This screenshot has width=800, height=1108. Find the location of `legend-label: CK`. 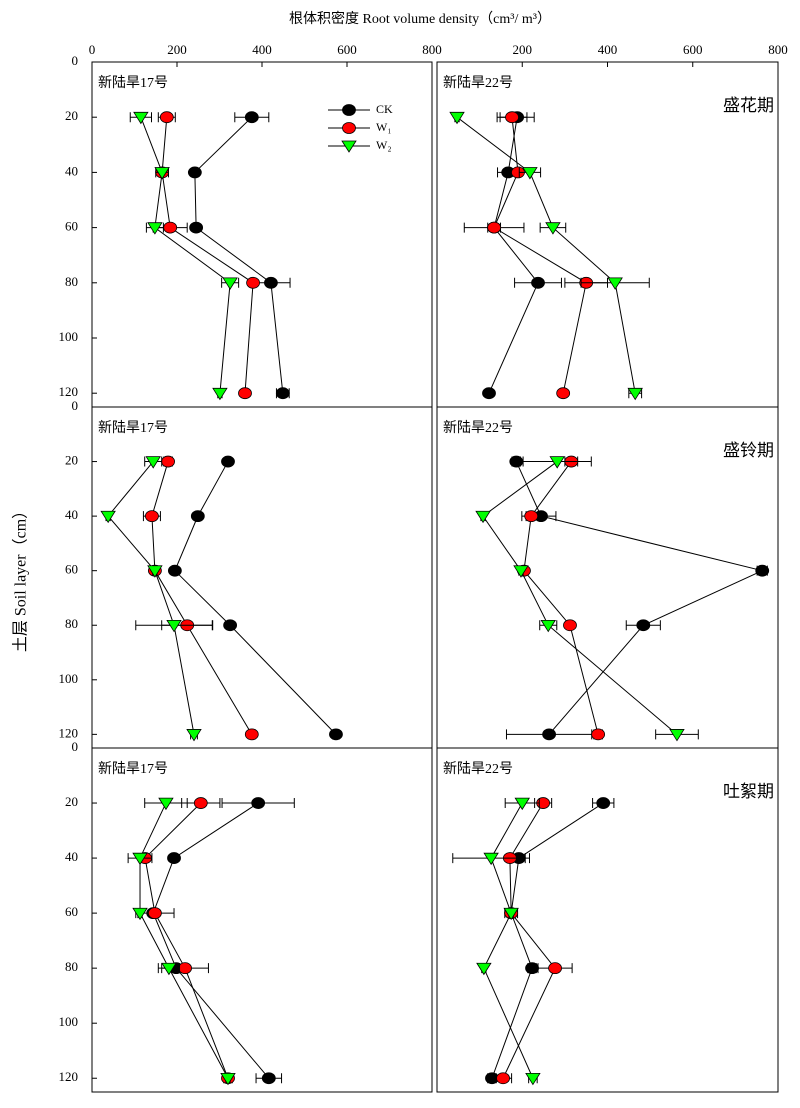

legend-label: CK is located at coordinates (384, 109).